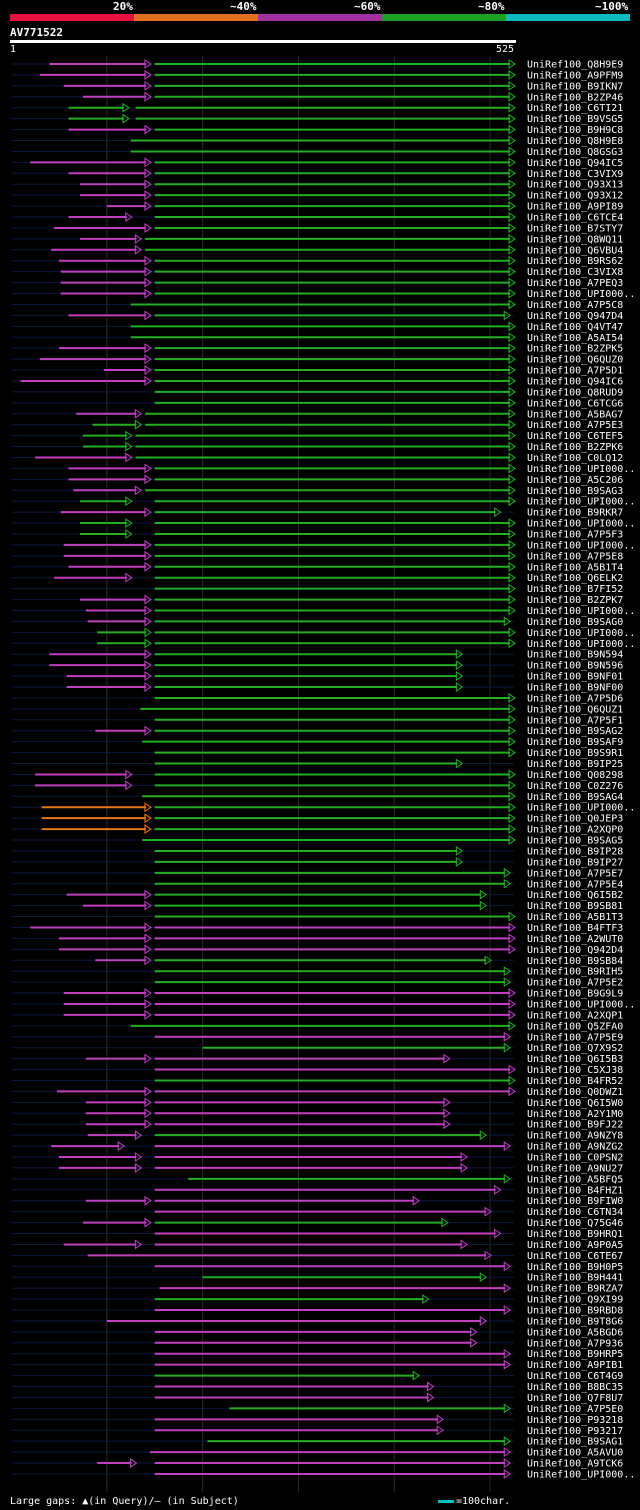 This screenshot has width=640, height=1510. Describe the element at coordinates (575, 589) in the screenshot. I see `hit-label: UniRef100_B7FI52` at that location.